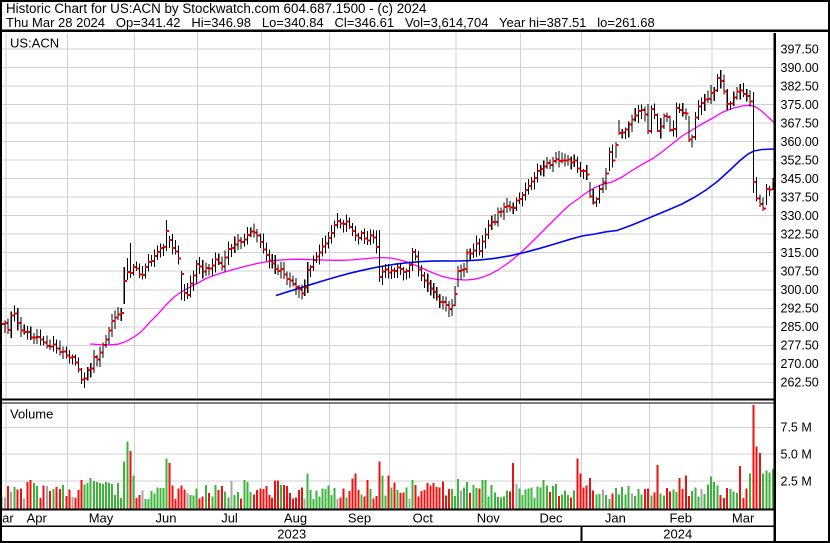 This screenshot has height=543, width=830. What do you see at coordinates (166, 518) in the screenshot?
I see `svg-text: Jun` at bounding box center [166, 518].